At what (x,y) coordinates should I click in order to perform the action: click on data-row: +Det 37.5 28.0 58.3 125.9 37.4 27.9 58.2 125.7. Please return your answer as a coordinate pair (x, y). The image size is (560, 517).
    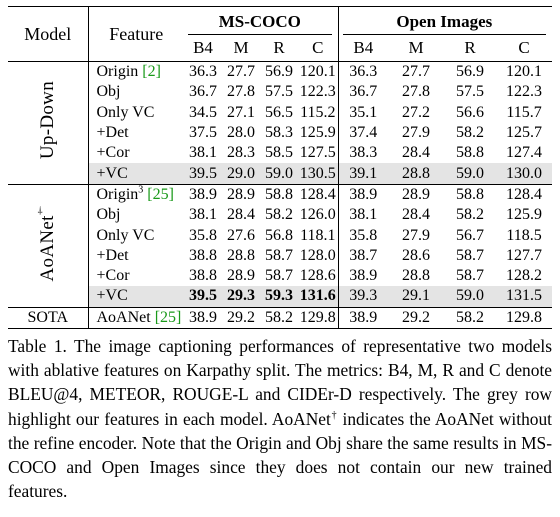
    Looking at the image, I should click on (280, 133).